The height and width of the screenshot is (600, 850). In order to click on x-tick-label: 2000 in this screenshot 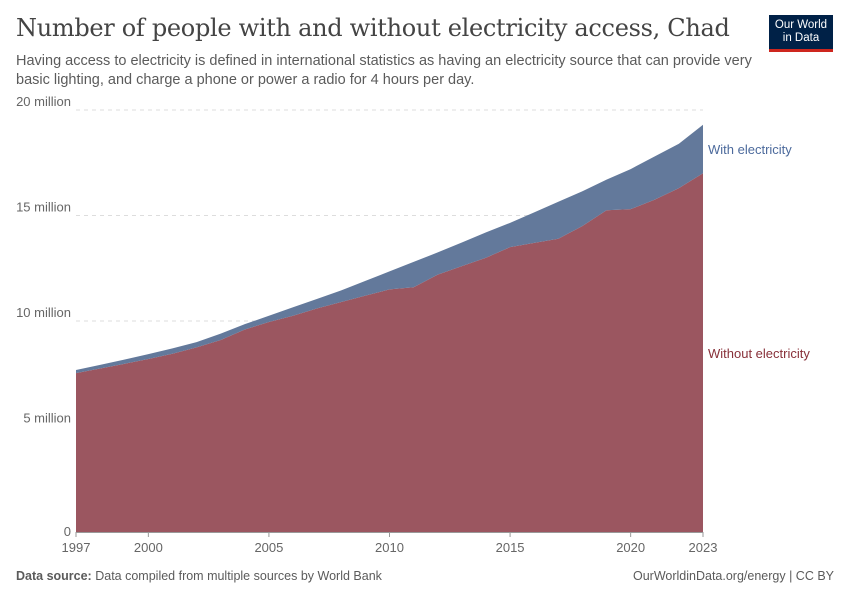, I will do `click(148, 547)`.